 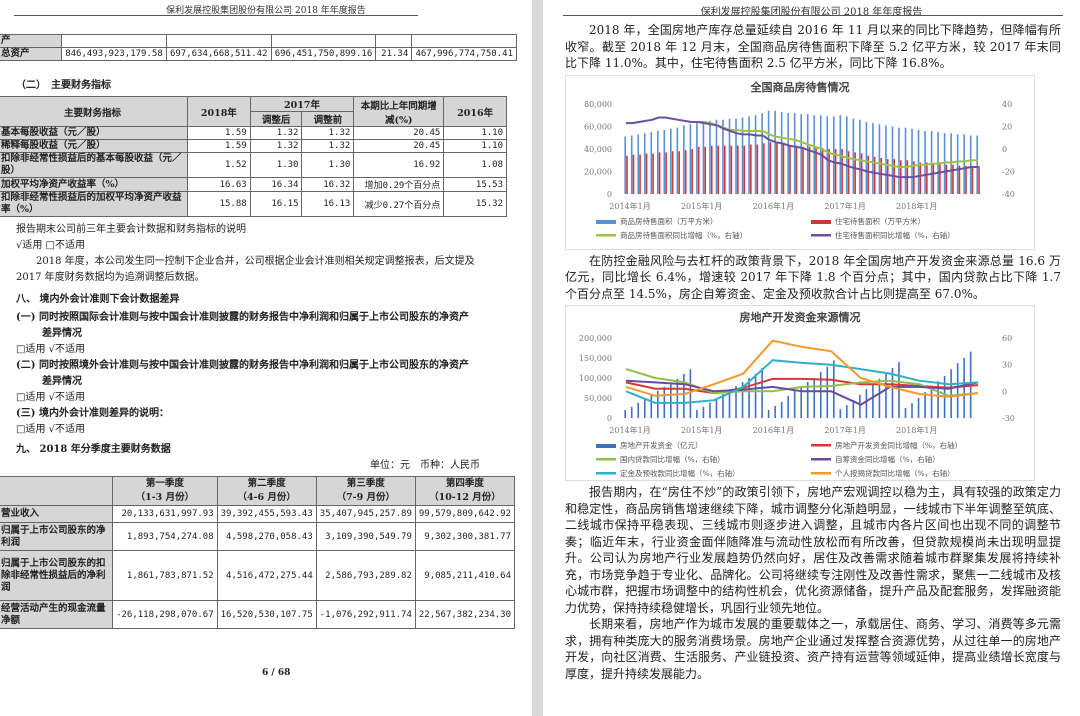 I want to click on y-tick-label: 100,000, so click(x=595, y=378).